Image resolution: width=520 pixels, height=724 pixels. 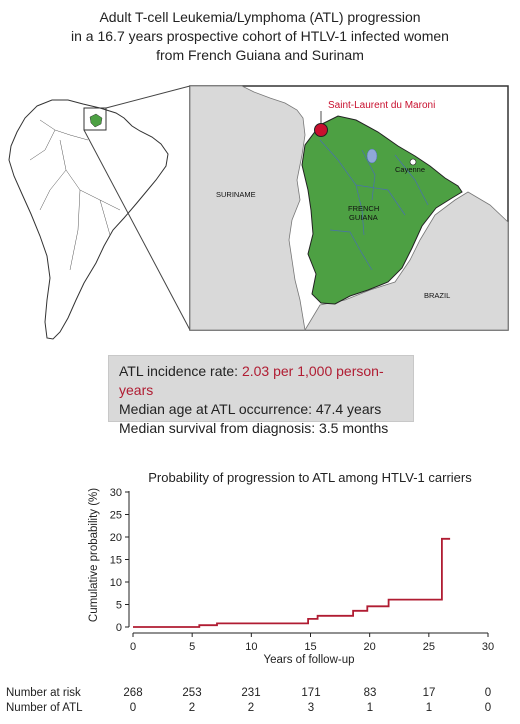 What do you see at coordinates (116, 583) in the screenshot?
I see `y-tick-label: 10` at bounding box center [116, 583].